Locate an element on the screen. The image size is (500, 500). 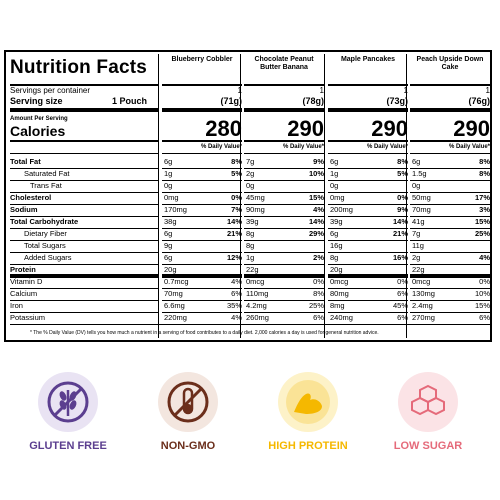
nutrient-amount: 240mg is located at coordinates (341, 317).